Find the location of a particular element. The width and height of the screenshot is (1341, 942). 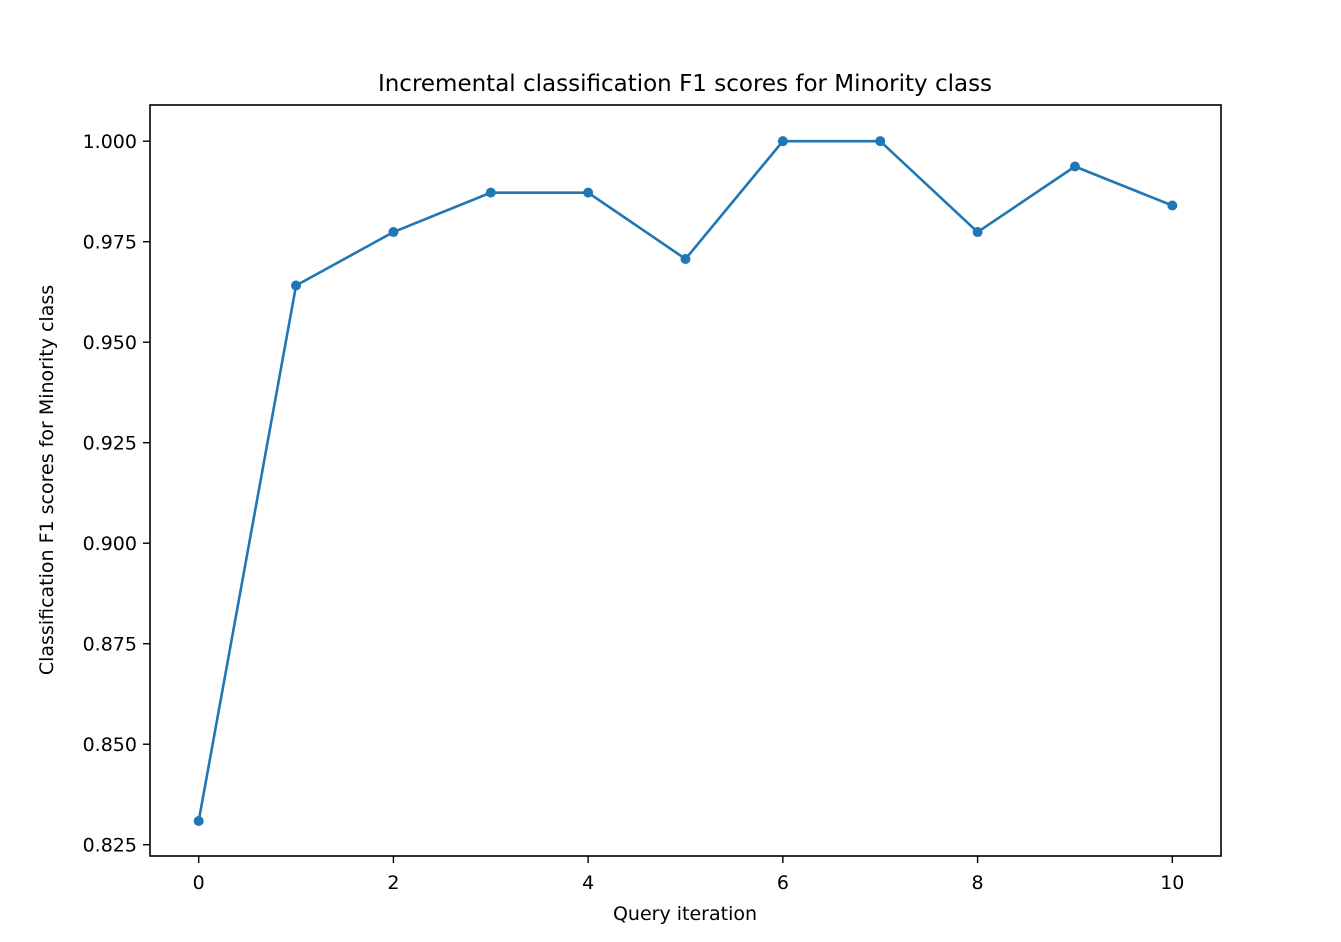

y-tick-label: 0.950 is located at coordinates (110, 343).